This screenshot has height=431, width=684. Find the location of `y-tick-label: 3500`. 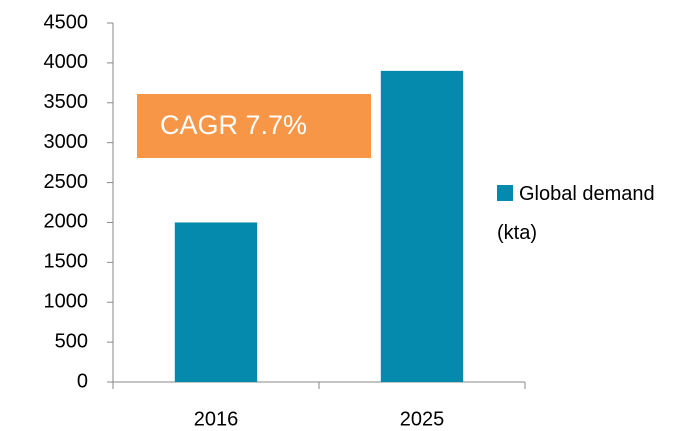

y-tick-label: 3500 is located at coordinates (66, 102).